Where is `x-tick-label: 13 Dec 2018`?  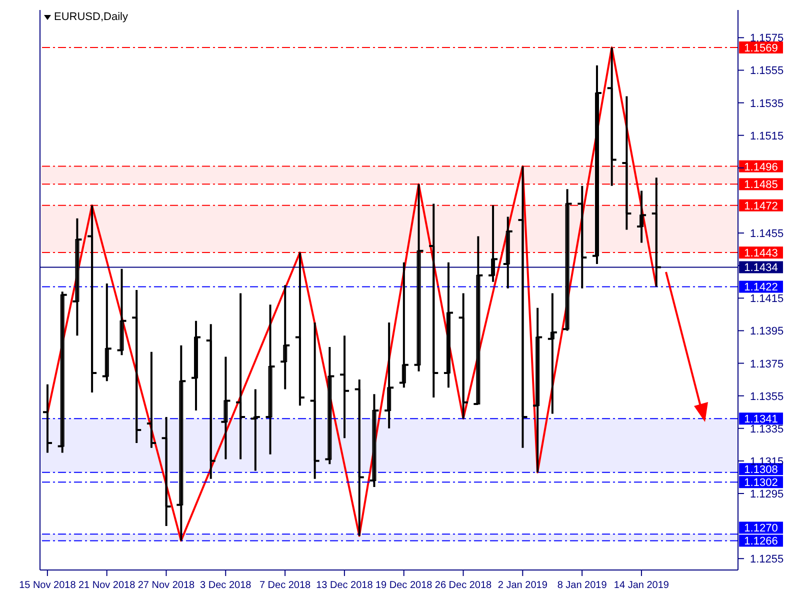 x-tick-label: 13 Dec 2018 is located at coordinates (345, 585).